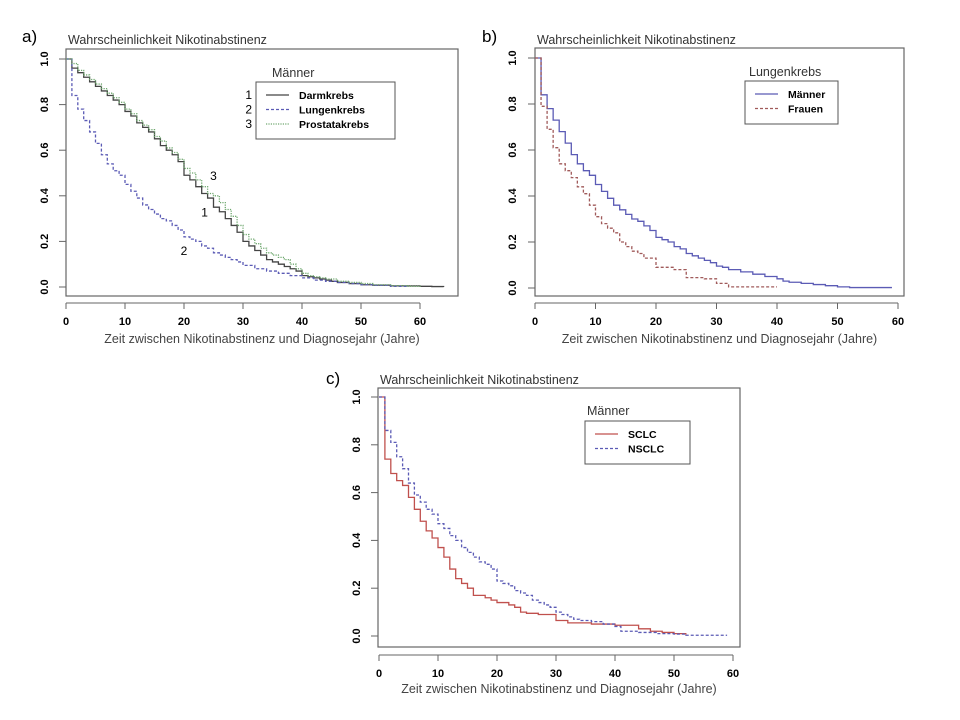 This screenshot has width=960, height=720. I want to click on series-line-frauen, so click(656, 172).